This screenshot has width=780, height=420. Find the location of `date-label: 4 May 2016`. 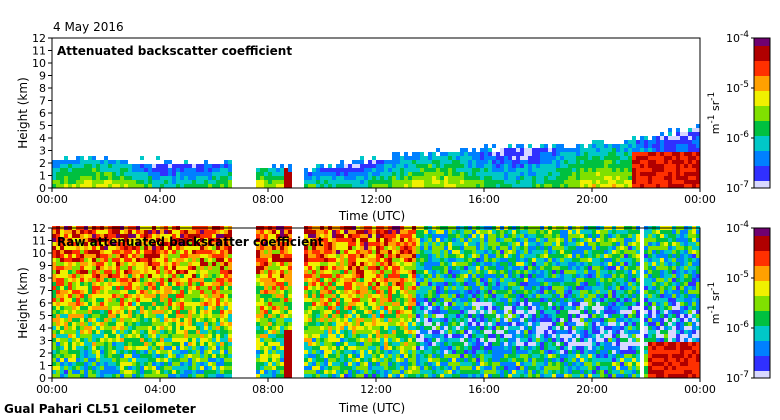

date-label: 4 May 2016 is located at coordinates (88, 27).